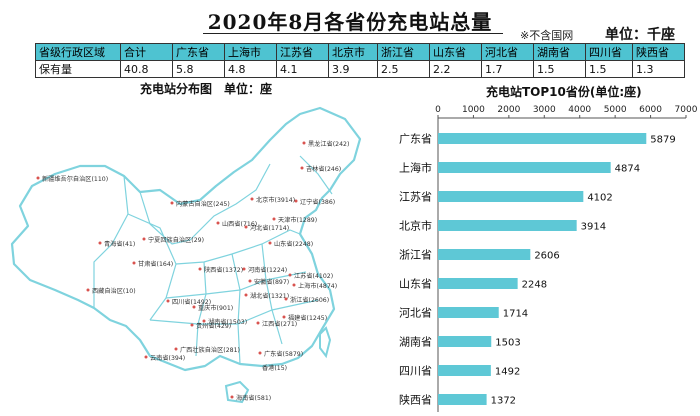 This screenshot has height=416, width=700. Describe the element at coordinates (658, 69) in the screenshot. I see `table-cell: 1.3` at that location.